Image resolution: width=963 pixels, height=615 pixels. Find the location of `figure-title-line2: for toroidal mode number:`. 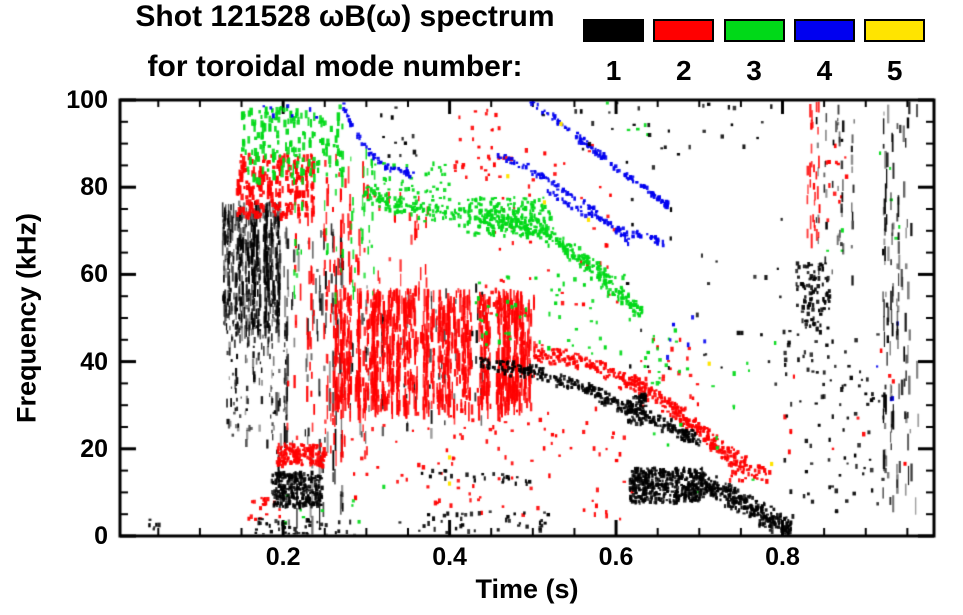

figure-title-line2: for toroidal mode number: is located at coordinates (335, 66).